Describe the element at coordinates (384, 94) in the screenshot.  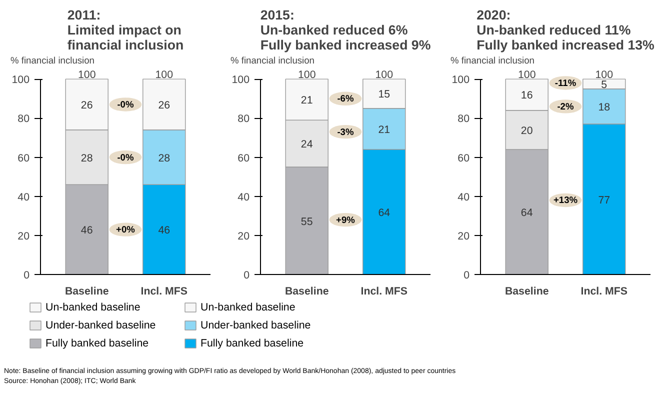
I see `data-label: 15` at that location.